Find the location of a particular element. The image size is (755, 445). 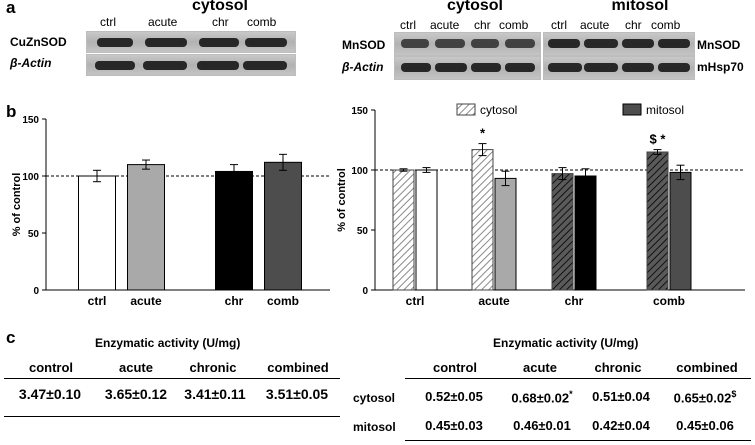

table-left-rule is located at coordinates (172, 378).